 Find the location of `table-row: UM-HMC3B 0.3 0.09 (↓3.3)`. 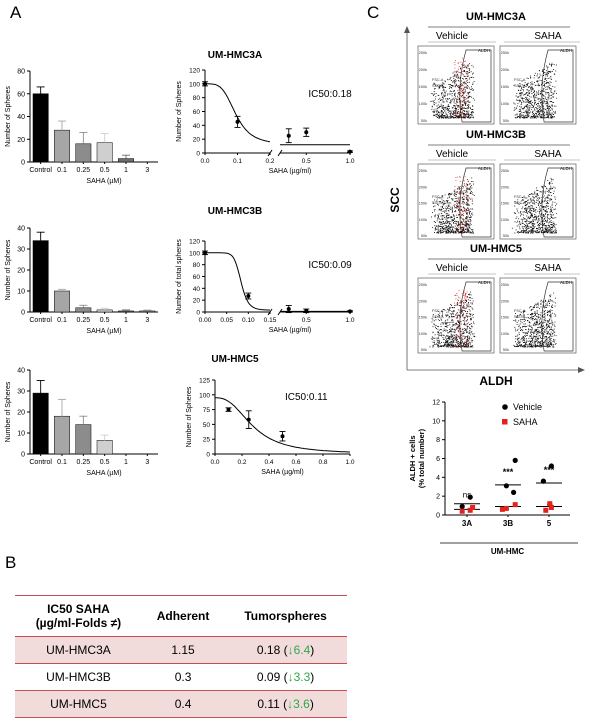

table-row: UM-HMC3B 0.3 0.09 (↓3.3) is located at coordinates (181, 677).